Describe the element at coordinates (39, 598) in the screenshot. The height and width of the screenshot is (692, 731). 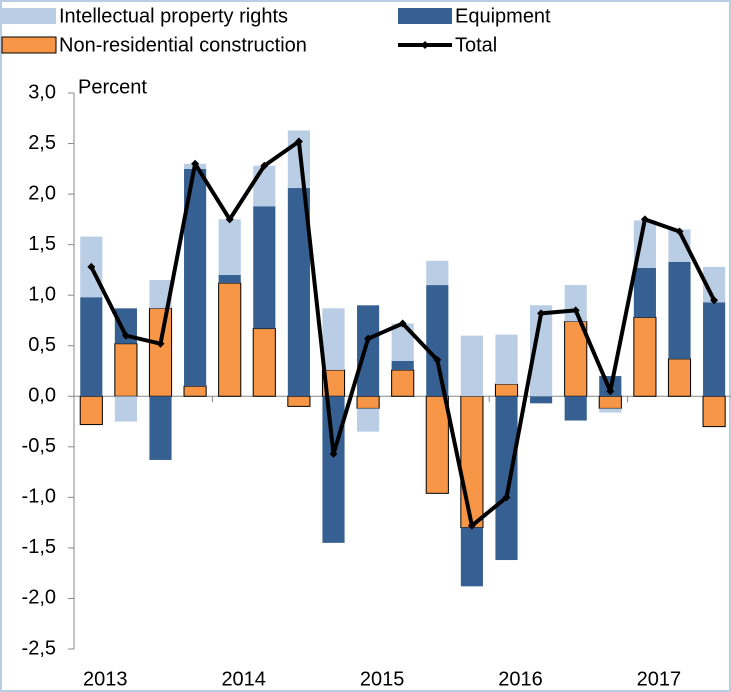
I see `y-tick-label: -2,0` at that location.